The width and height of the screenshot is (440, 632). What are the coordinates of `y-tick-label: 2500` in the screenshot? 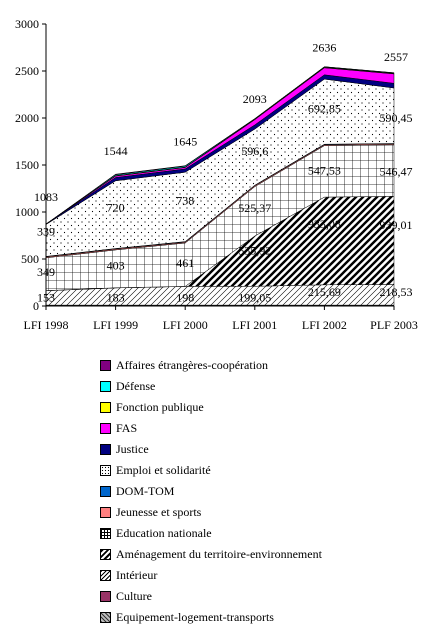 It's located at (27, 71).